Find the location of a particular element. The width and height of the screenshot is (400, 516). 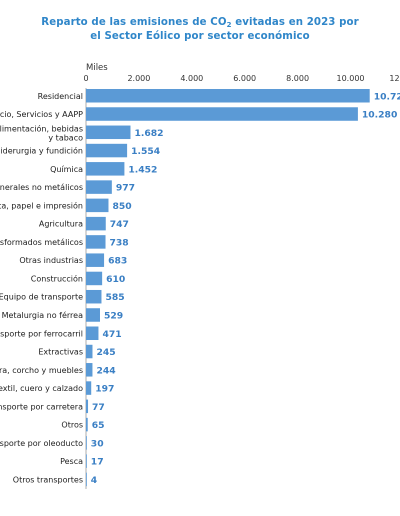

category-label: Química is located at coordinates (66, 169).